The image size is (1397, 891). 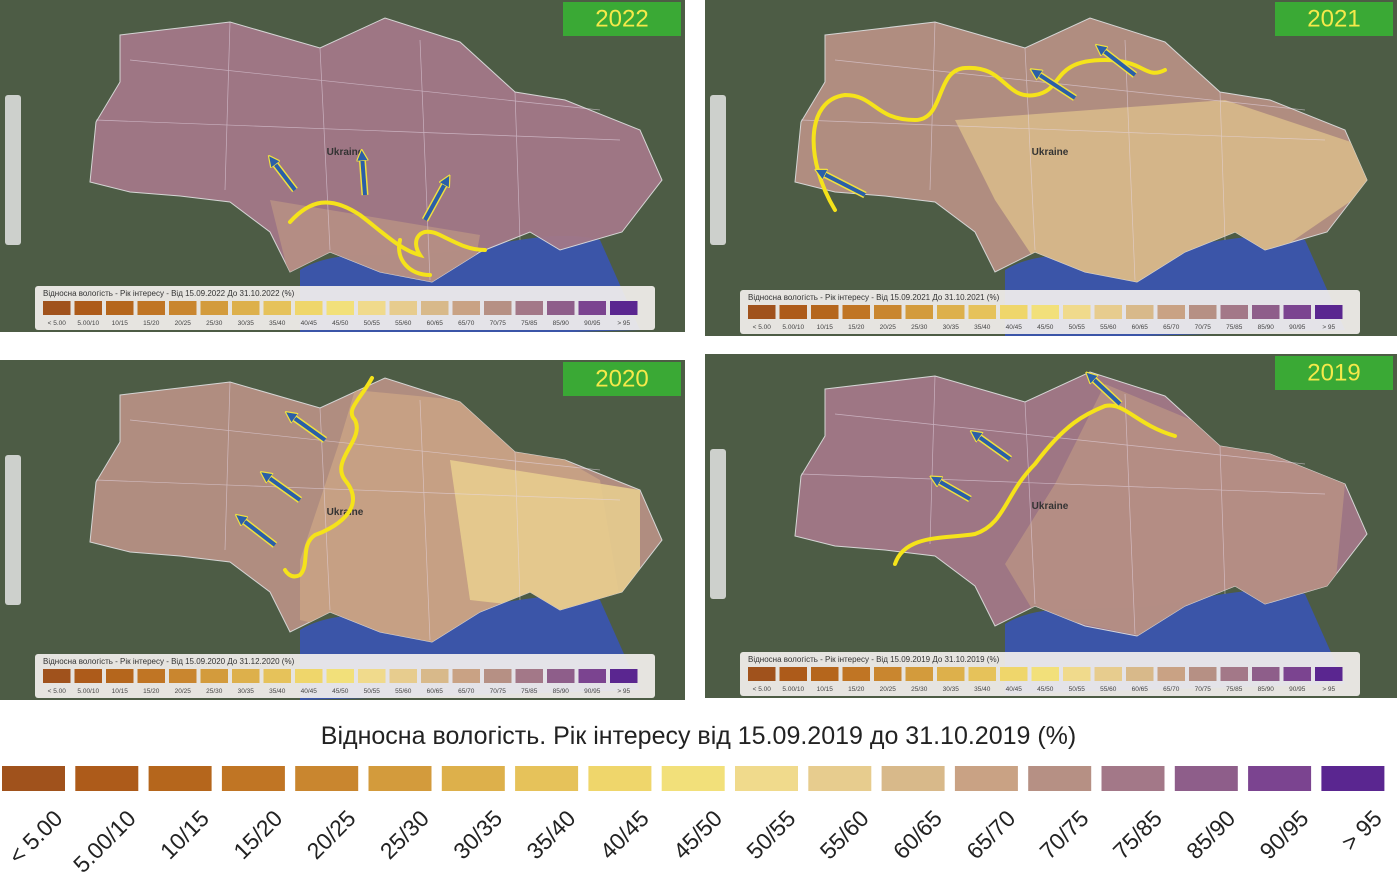 What do you see at coordinates (623, 691) in the screenshot?
I see `panel-legend-label: > 95` at bounding box center [623, 691].